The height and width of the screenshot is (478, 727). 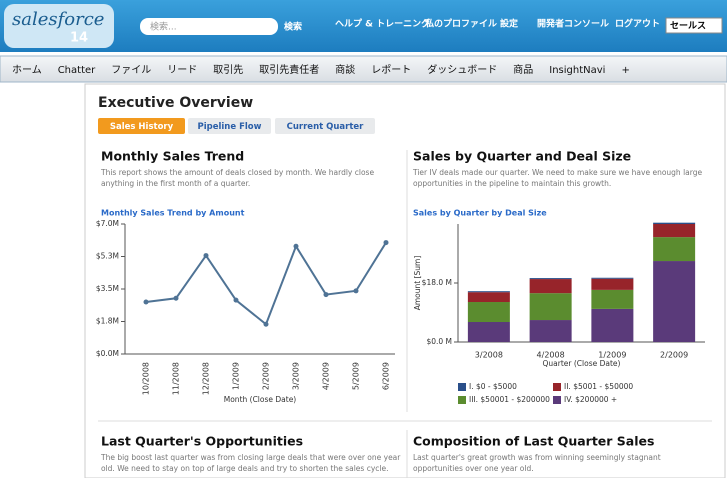 I want to click on subtab-label: Sales History, so click(x=142, y=127).